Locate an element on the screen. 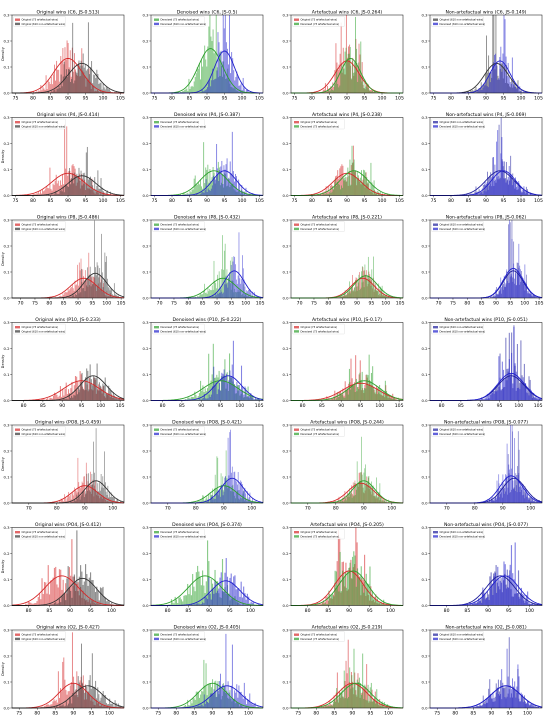  x-tick-label: 95 is located at coordinates (92, 713).